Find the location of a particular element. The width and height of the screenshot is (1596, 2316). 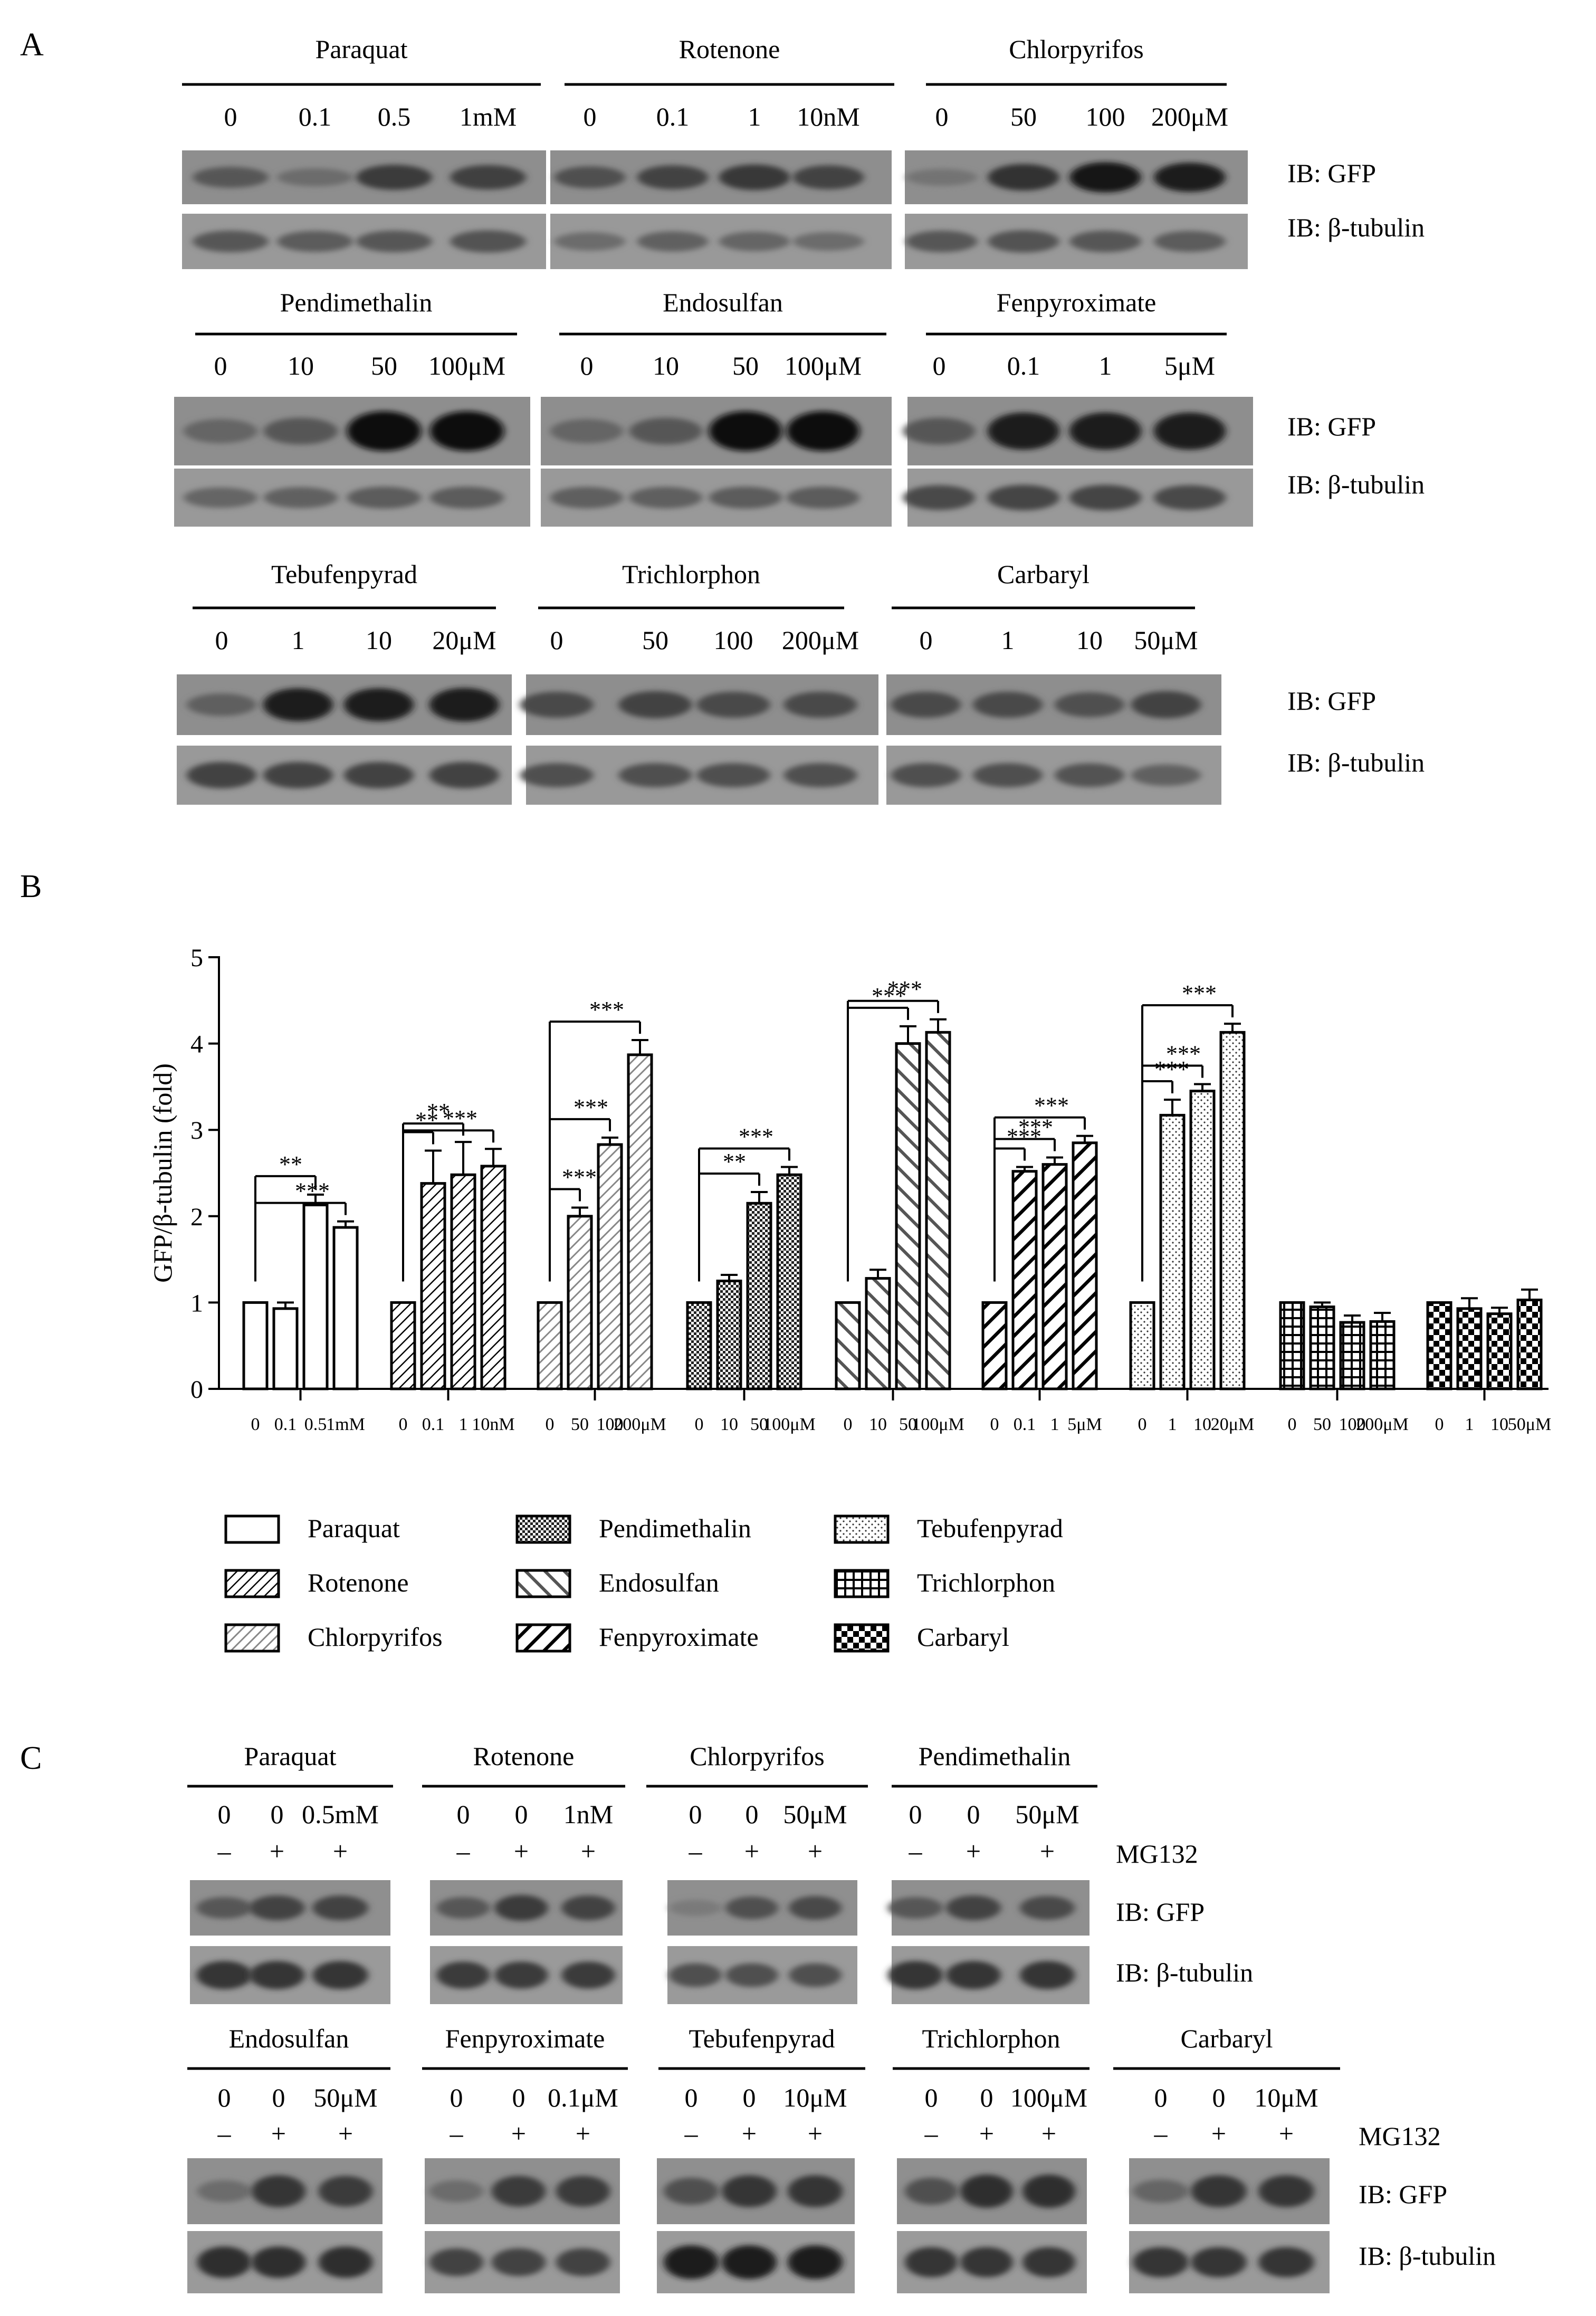

legend-carbaryl-swatch is located at coordinates (862, 1638).